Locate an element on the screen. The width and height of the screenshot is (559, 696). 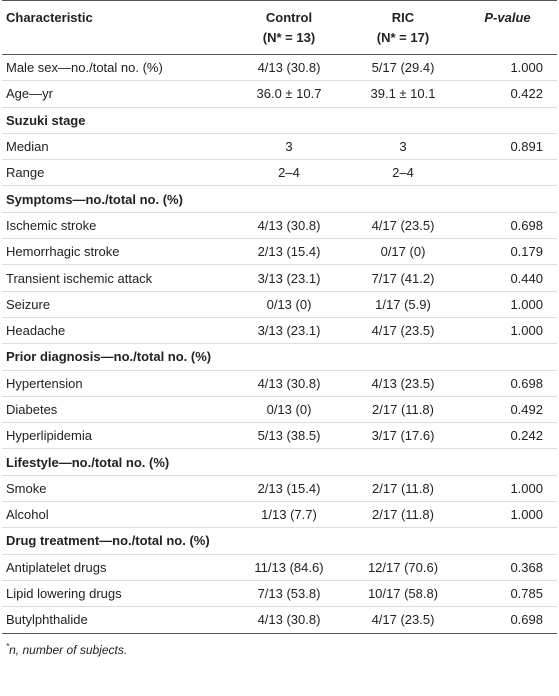
cell: 0.891 is located at coordinates (507, 147).